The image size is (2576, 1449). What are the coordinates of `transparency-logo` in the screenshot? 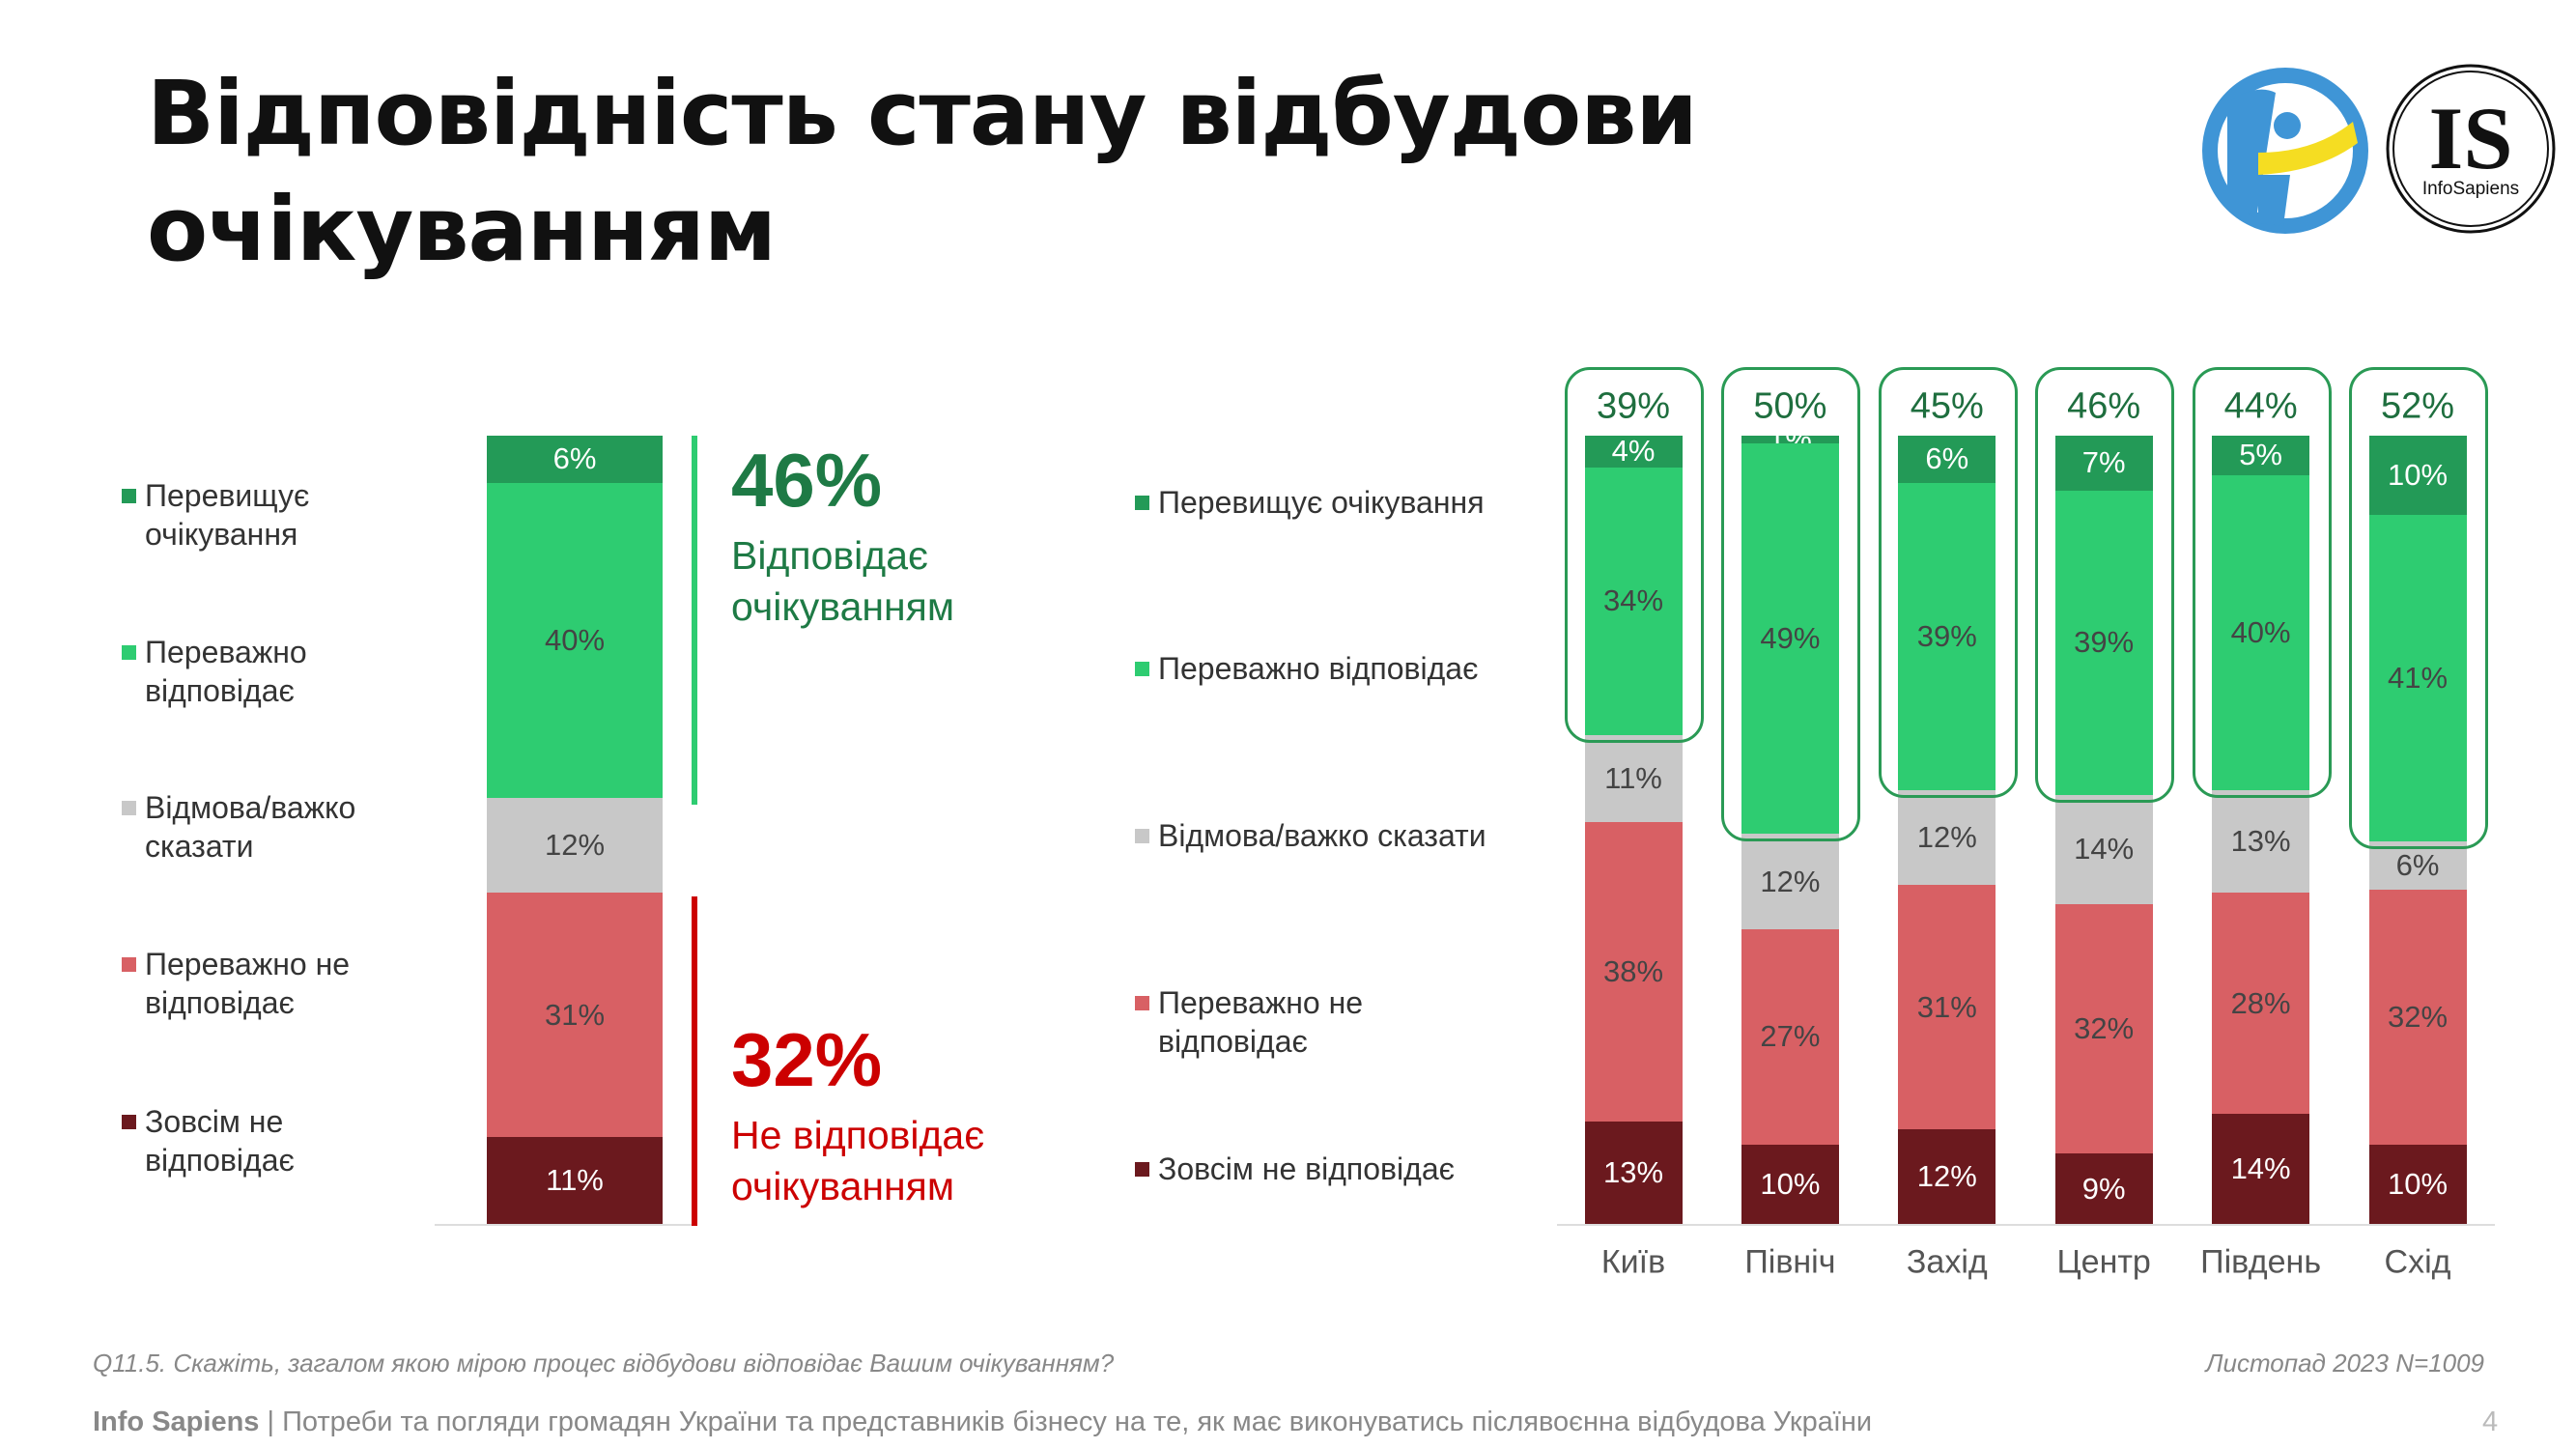 It's located at (2285, 151).